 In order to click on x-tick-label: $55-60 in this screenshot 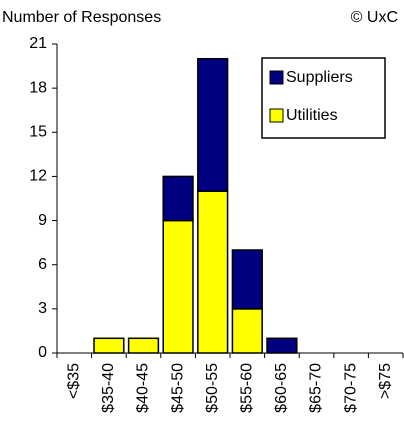, I will do `click(247, 388)`.